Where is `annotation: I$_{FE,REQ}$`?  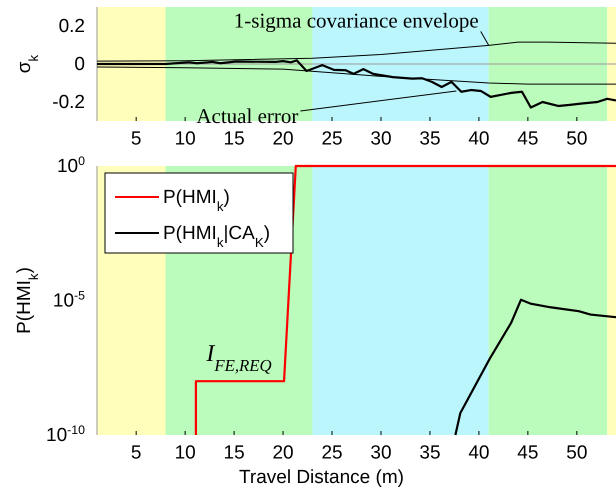 annotation: I$_{FE,REQ}$ is located at coordinates (238, 358).